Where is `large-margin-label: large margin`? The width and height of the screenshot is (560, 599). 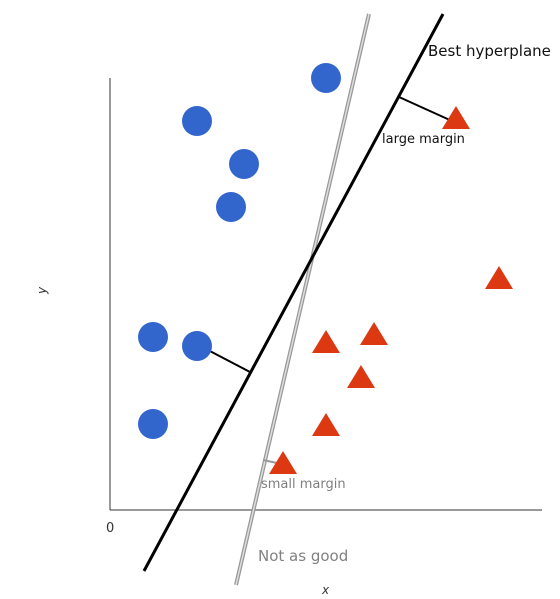 large-margin-label: large margin is located at coordinates (423, 139).